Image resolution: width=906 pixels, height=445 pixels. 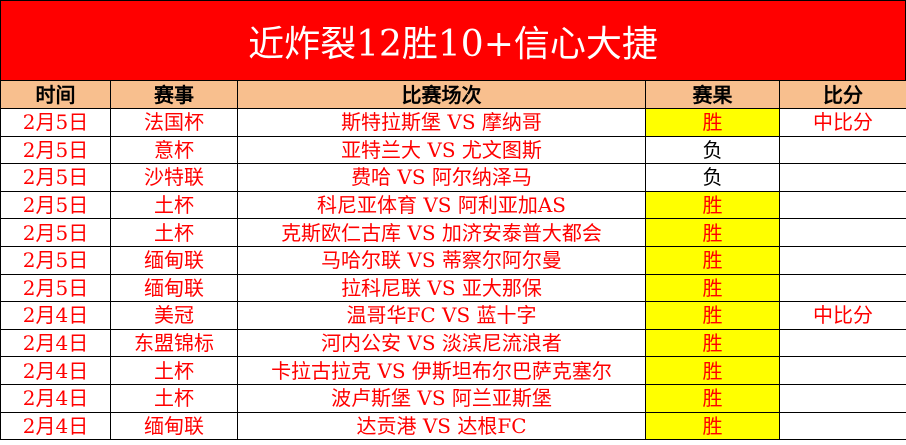 What do you see at coordinates (441, 370) in the screenshot?
I see `match-cell: 卡拉古拉克 VS 伊斯坦布尔巴萨克塞尔` at bounding box center [441, 370].